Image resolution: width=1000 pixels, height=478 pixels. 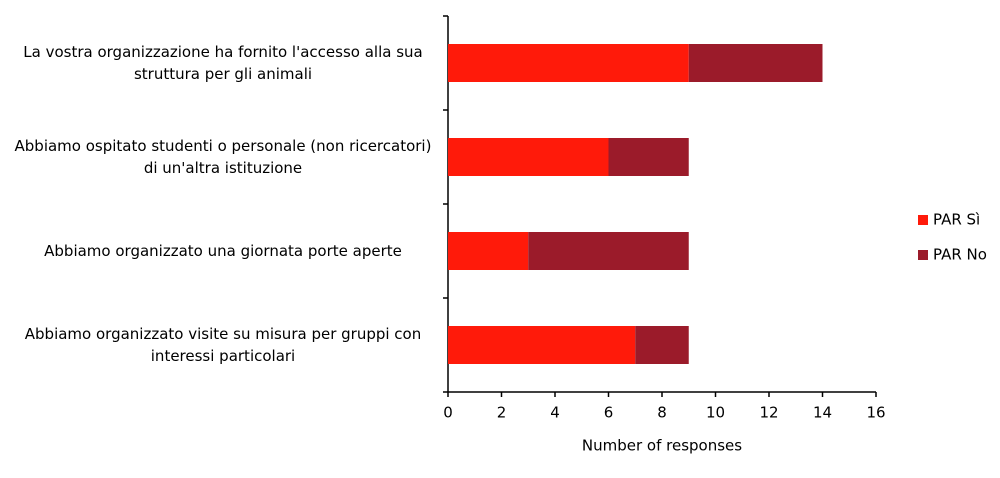 What do you see at coordinates (822, 413) in the screenshot?
I see `x-tick-label: 14` at bounding box center [822, 413].